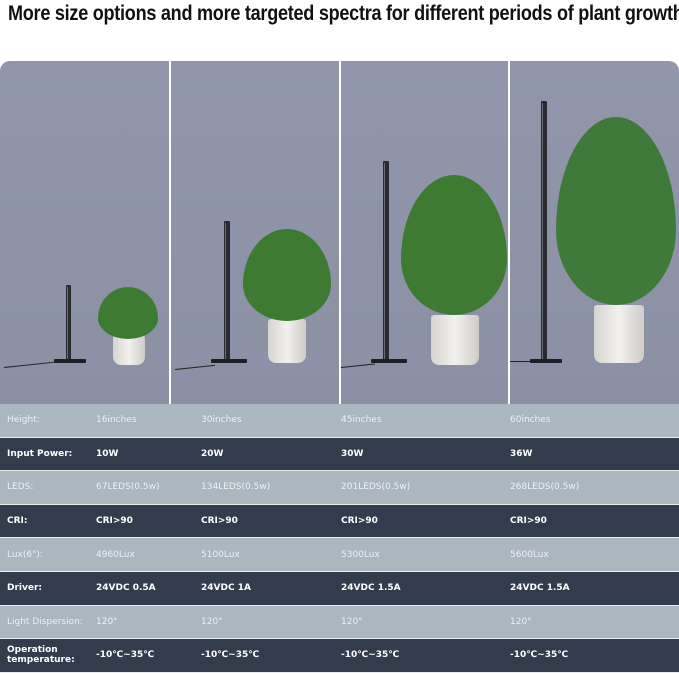  What do you see at coordinates (20, 487) in the screenshot?
I see `spec-label: LEDS:` at bounding box center [20, 487].